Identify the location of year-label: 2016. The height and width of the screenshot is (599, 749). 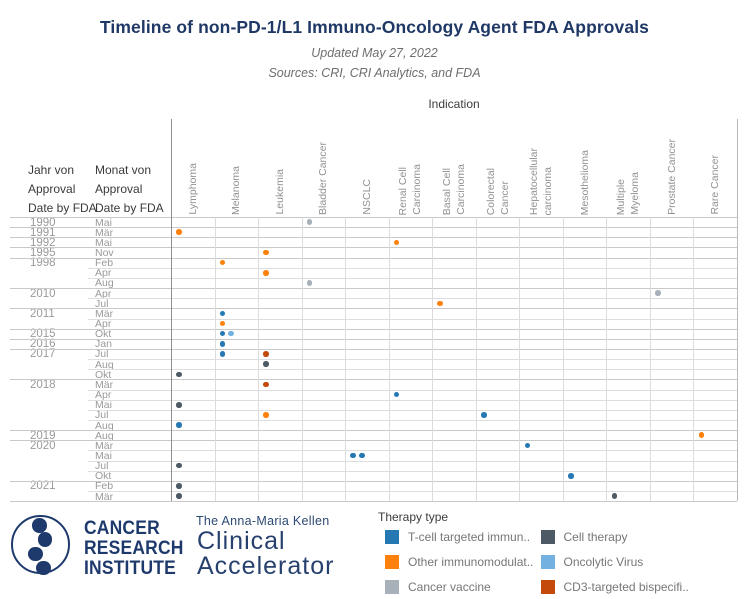
(43, 344).